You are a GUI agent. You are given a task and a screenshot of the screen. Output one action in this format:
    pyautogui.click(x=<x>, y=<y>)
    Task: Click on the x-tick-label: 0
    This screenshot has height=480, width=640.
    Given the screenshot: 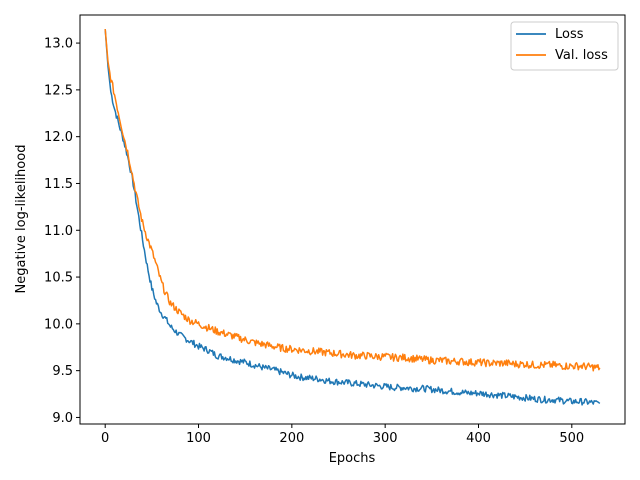 What is the action you would take?
    pyautogui.click(x=105, y=438)
    